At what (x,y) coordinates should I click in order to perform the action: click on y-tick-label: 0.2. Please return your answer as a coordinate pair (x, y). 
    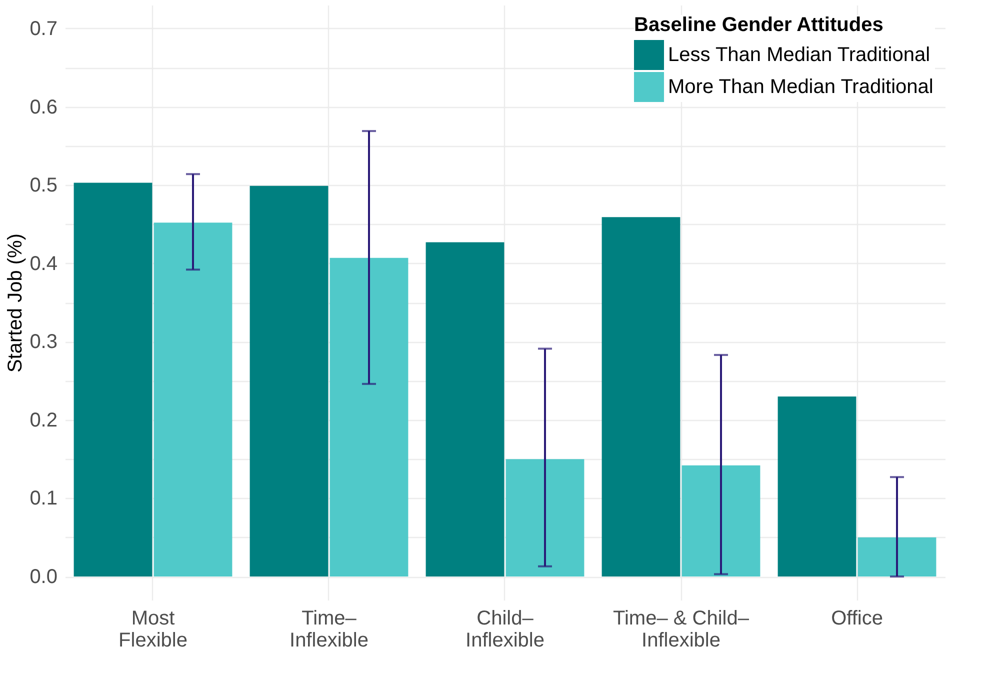
    Looking at the image, I should click on (44, 420).